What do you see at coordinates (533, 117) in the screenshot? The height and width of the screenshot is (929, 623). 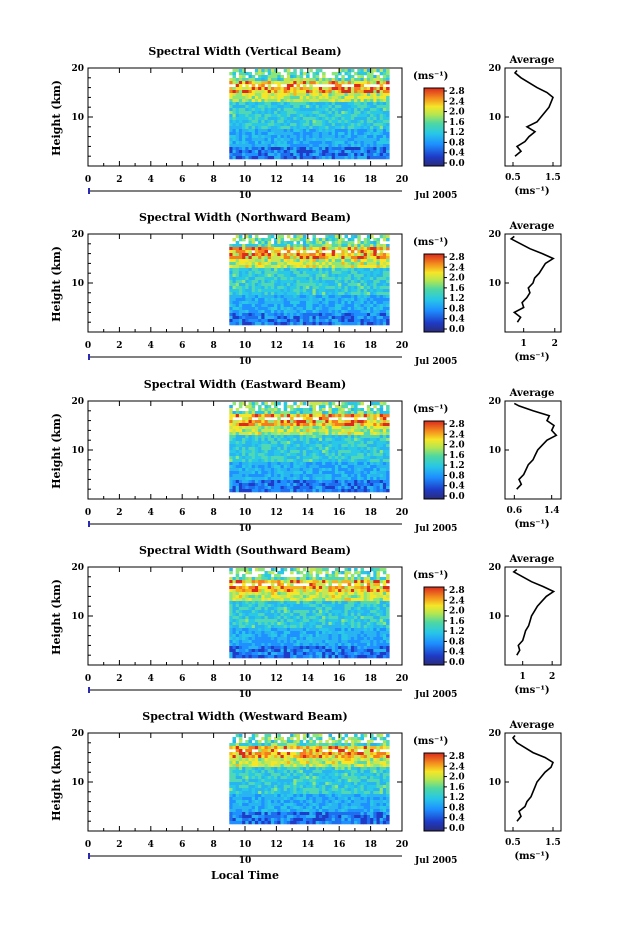 I see `profile-frame` at bounding box center [533, 117].